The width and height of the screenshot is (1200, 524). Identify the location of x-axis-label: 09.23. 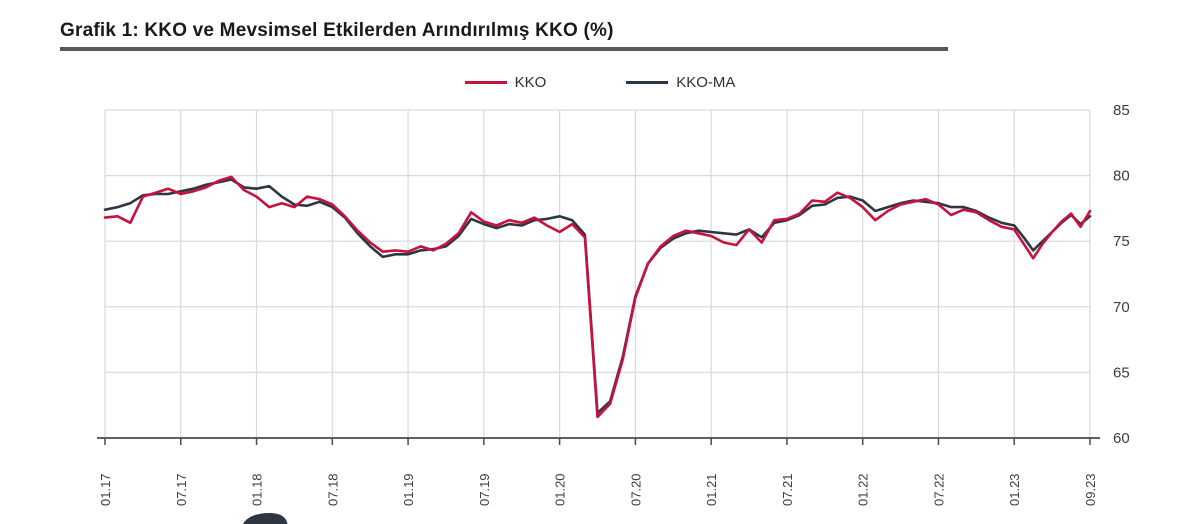
(1090, 489).